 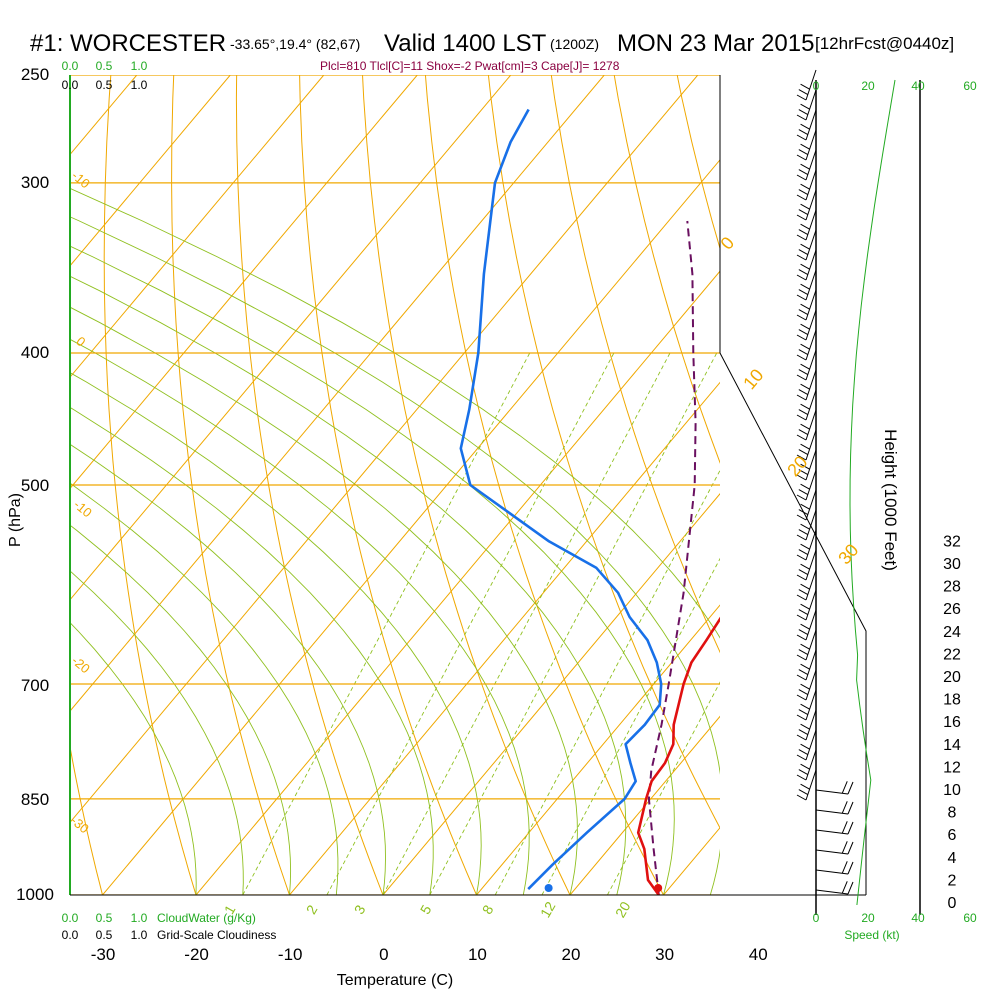 What do you see at coordinates (623, 910) in the screenshot?
I see `mixing-ratio-label: 20` at bounding box center [623, 910].